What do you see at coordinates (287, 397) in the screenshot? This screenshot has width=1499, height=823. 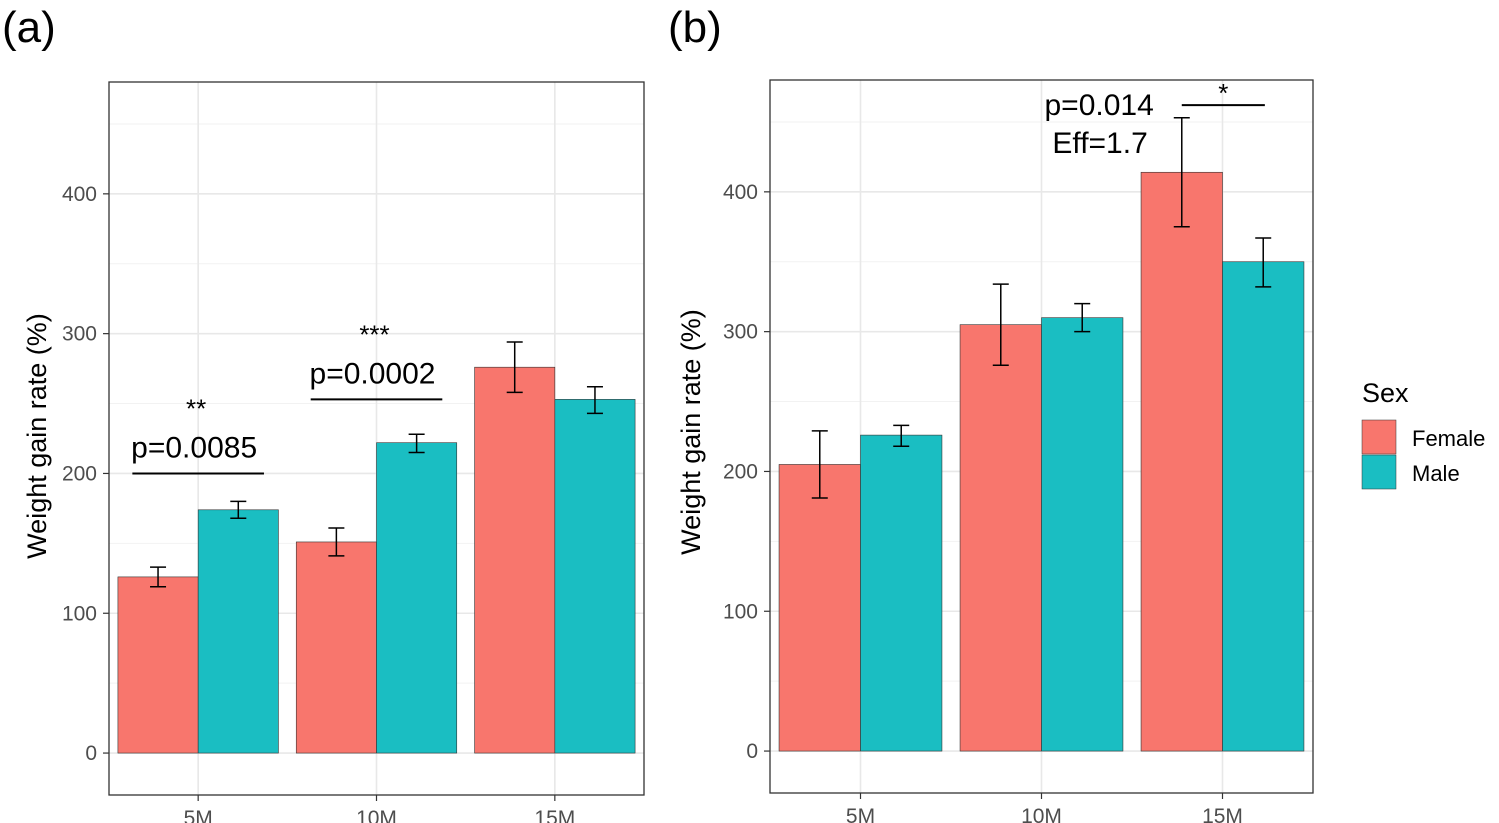 I see `panel-a-annotations: p=0.0085 ** p=0.0002 ***` at bounding box center [287, 397].